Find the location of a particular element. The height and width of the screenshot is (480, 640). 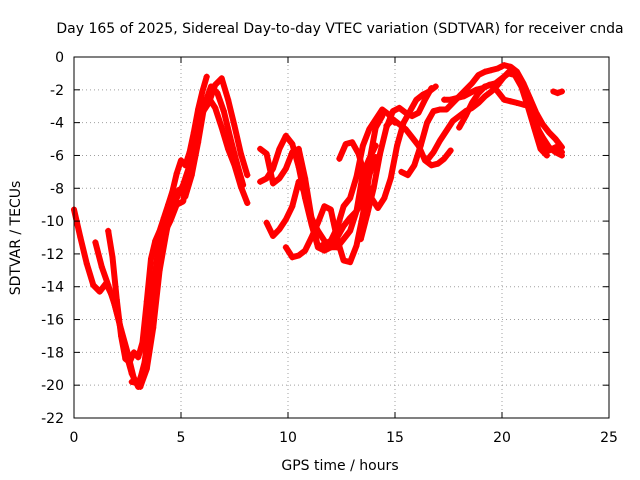

y-tick-label: -14 is located at coordinates (52, 288).